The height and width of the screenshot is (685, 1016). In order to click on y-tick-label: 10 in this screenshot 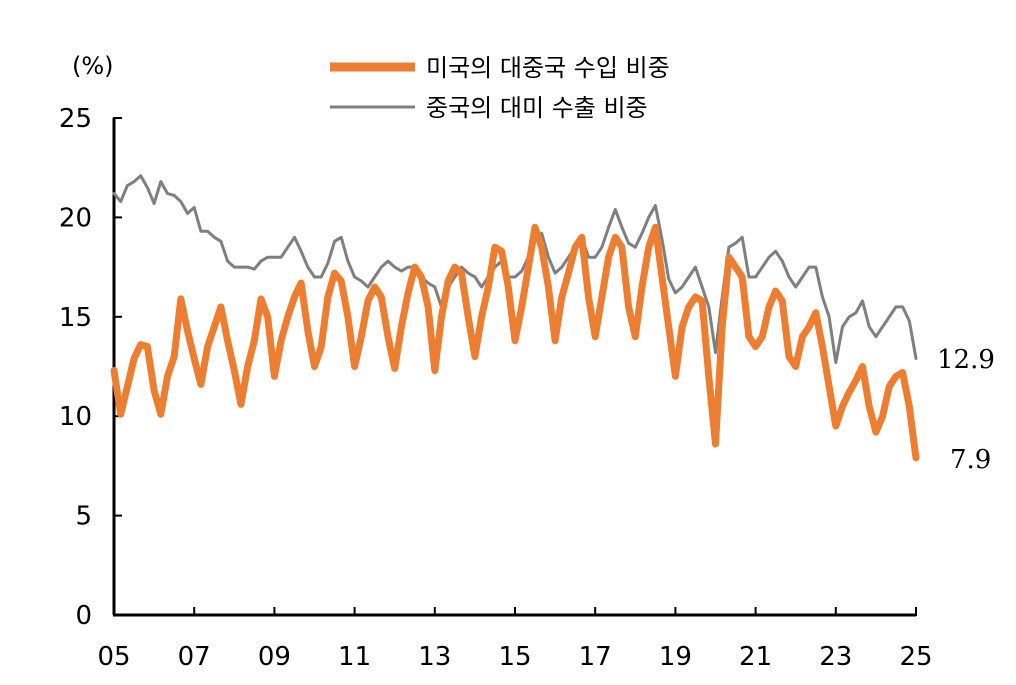, I will do `click(75, 417)`.